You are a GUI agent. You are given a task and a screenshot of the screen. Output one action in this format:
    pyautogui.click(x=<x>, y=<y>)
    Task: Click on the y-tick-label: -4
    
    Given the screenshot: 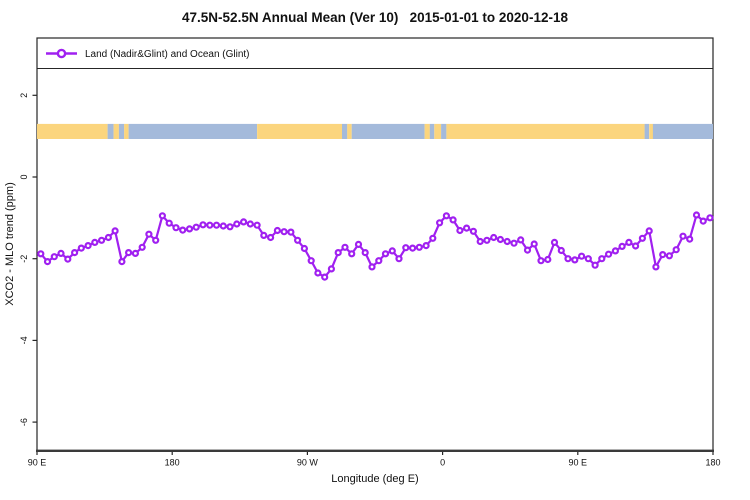 What is the action you would take?
    pyautogui.click(x=24, y=340)
    